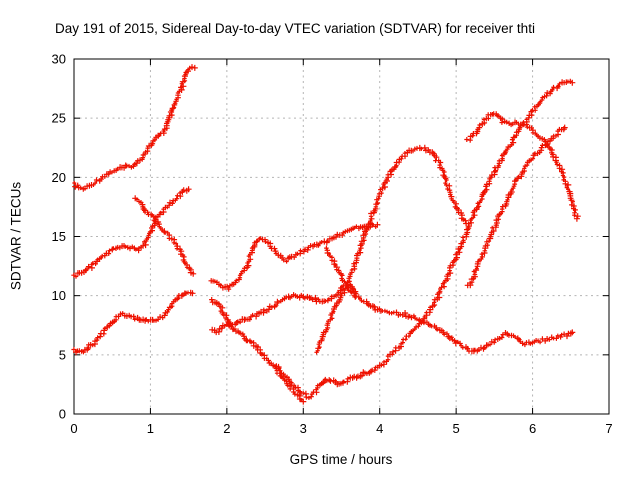  I want to click on x-tick-label: 1, so click(150, 428).